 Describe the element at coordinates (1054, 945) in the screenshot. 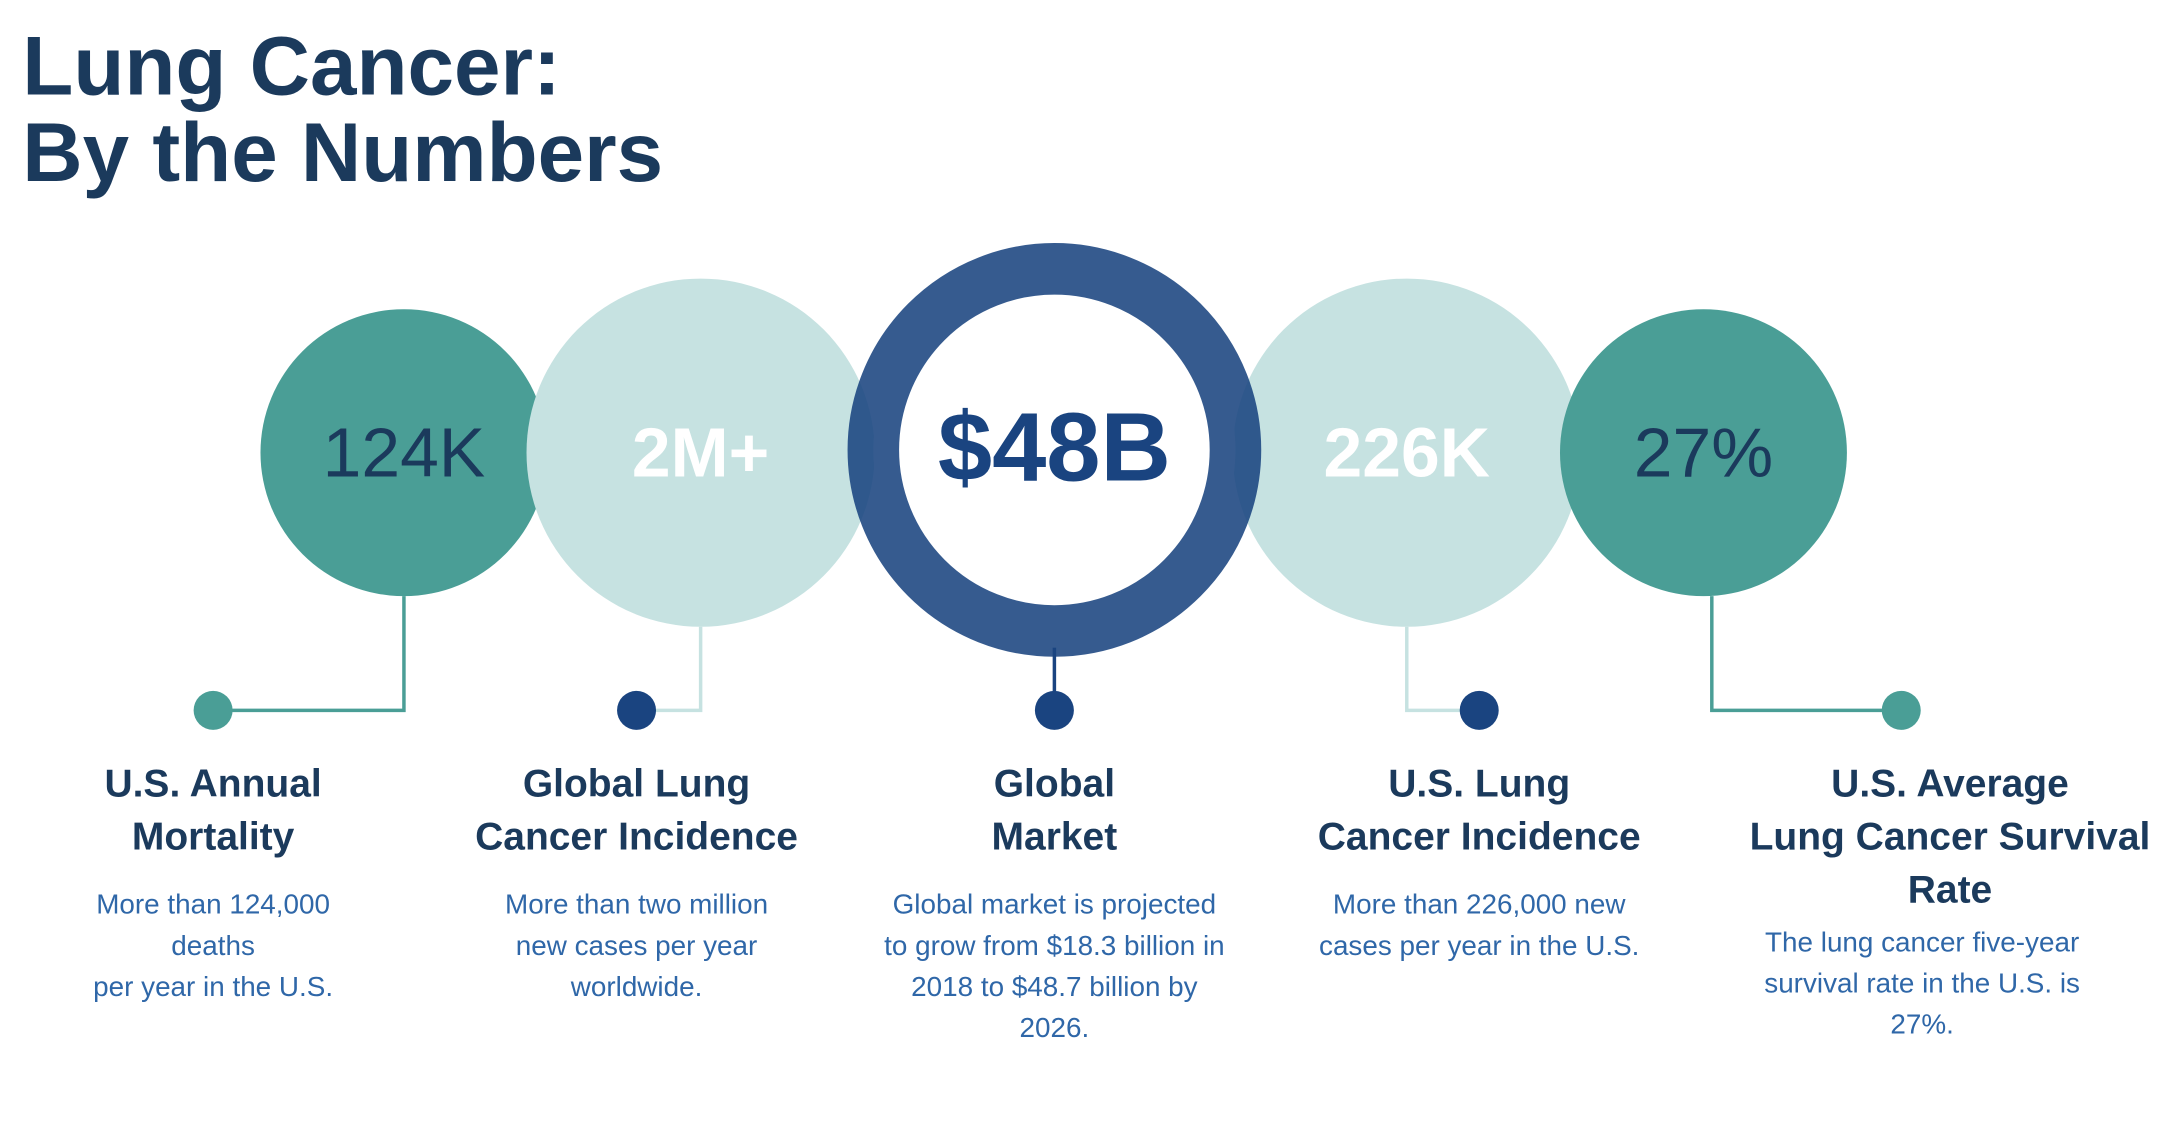

I see `stat-description: to grow from $18.3 billion in` at that location.